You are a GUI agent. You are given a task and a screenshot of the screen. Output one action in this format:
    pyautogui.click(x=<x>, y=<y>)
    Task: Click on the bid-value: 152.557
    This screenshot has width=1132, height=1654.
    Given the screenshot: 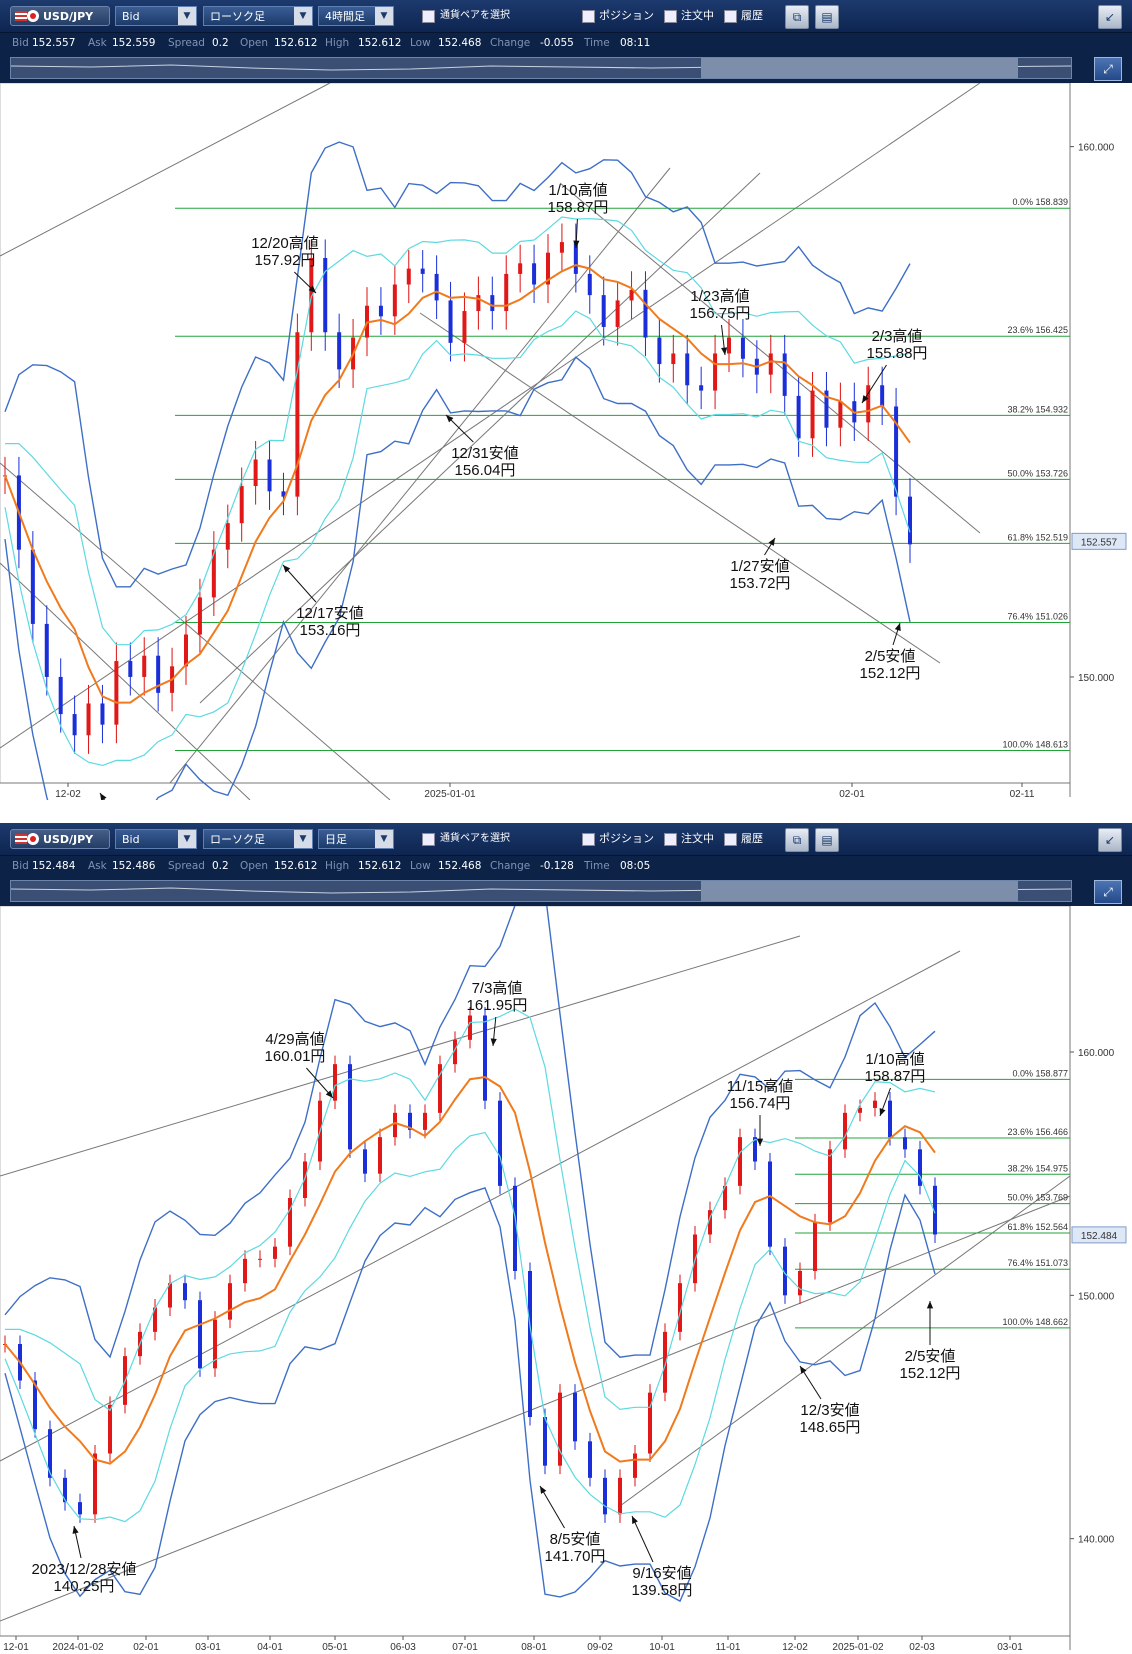 What is the action you would take?
    pyautogui.click(x=54, y=43)
    